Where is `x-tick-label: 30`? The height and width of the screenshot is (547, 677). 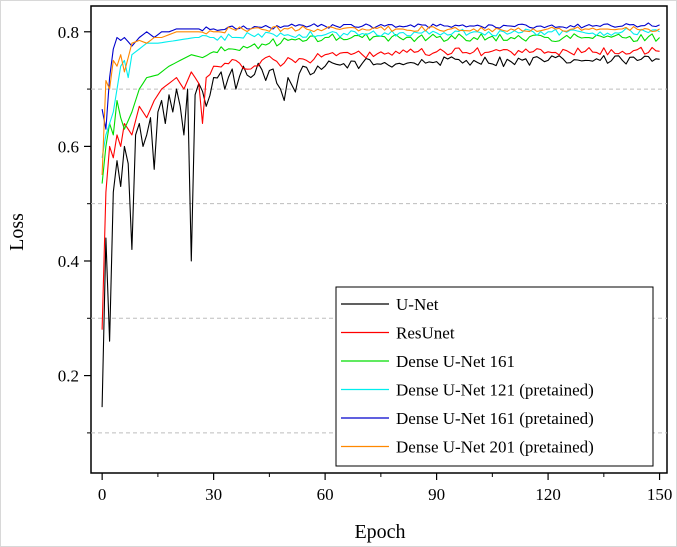 x-tick-label: 30 is located at coordinates (213, 494).